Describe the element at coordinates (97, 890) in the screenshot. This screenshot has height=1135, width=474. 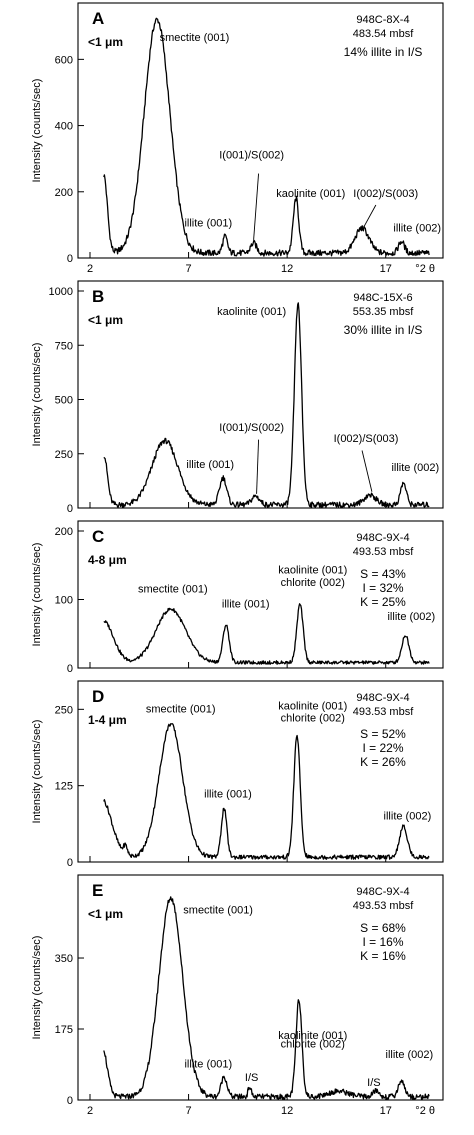
I see `panel-letter: E` at that location.